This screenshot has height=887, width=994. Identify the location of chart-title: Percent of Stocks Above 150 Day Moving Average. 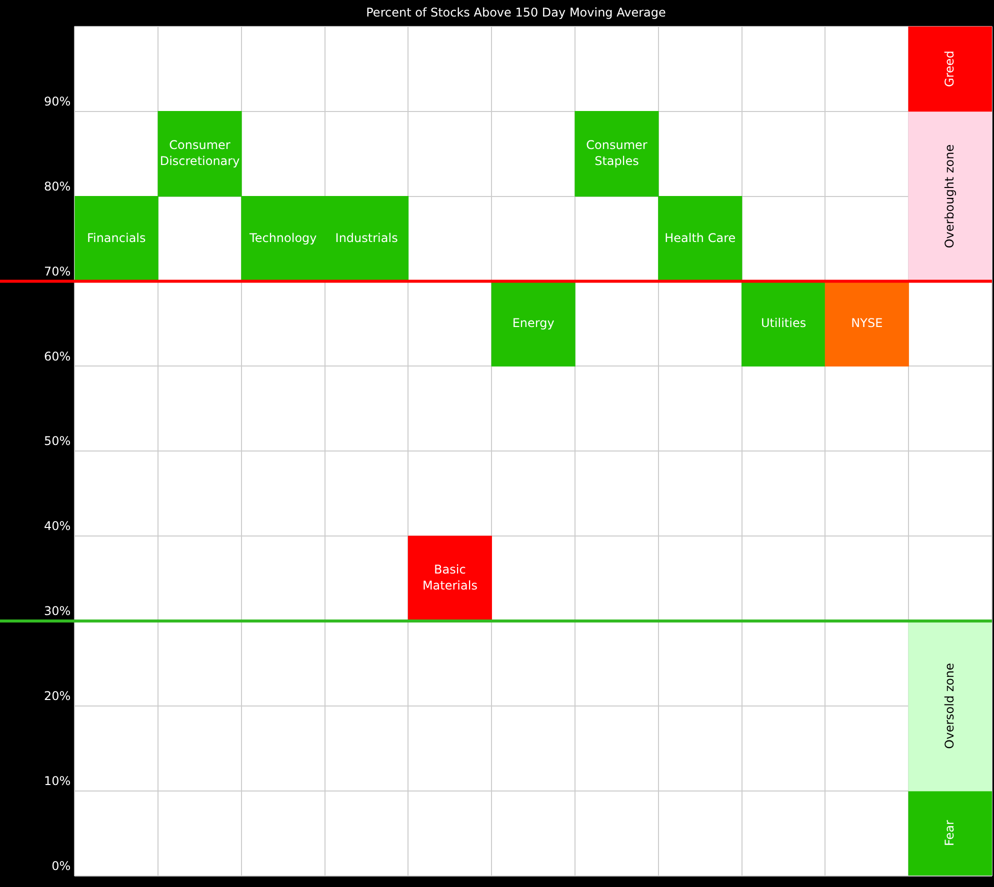
(516, 12).